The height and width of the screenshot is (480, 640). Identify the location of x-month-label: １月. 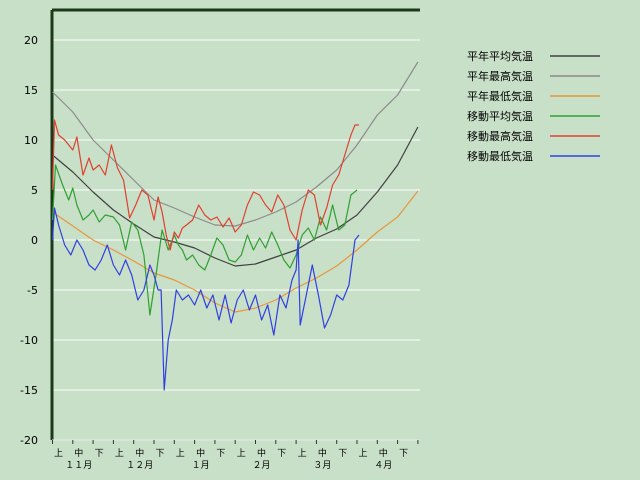
(201, 465).